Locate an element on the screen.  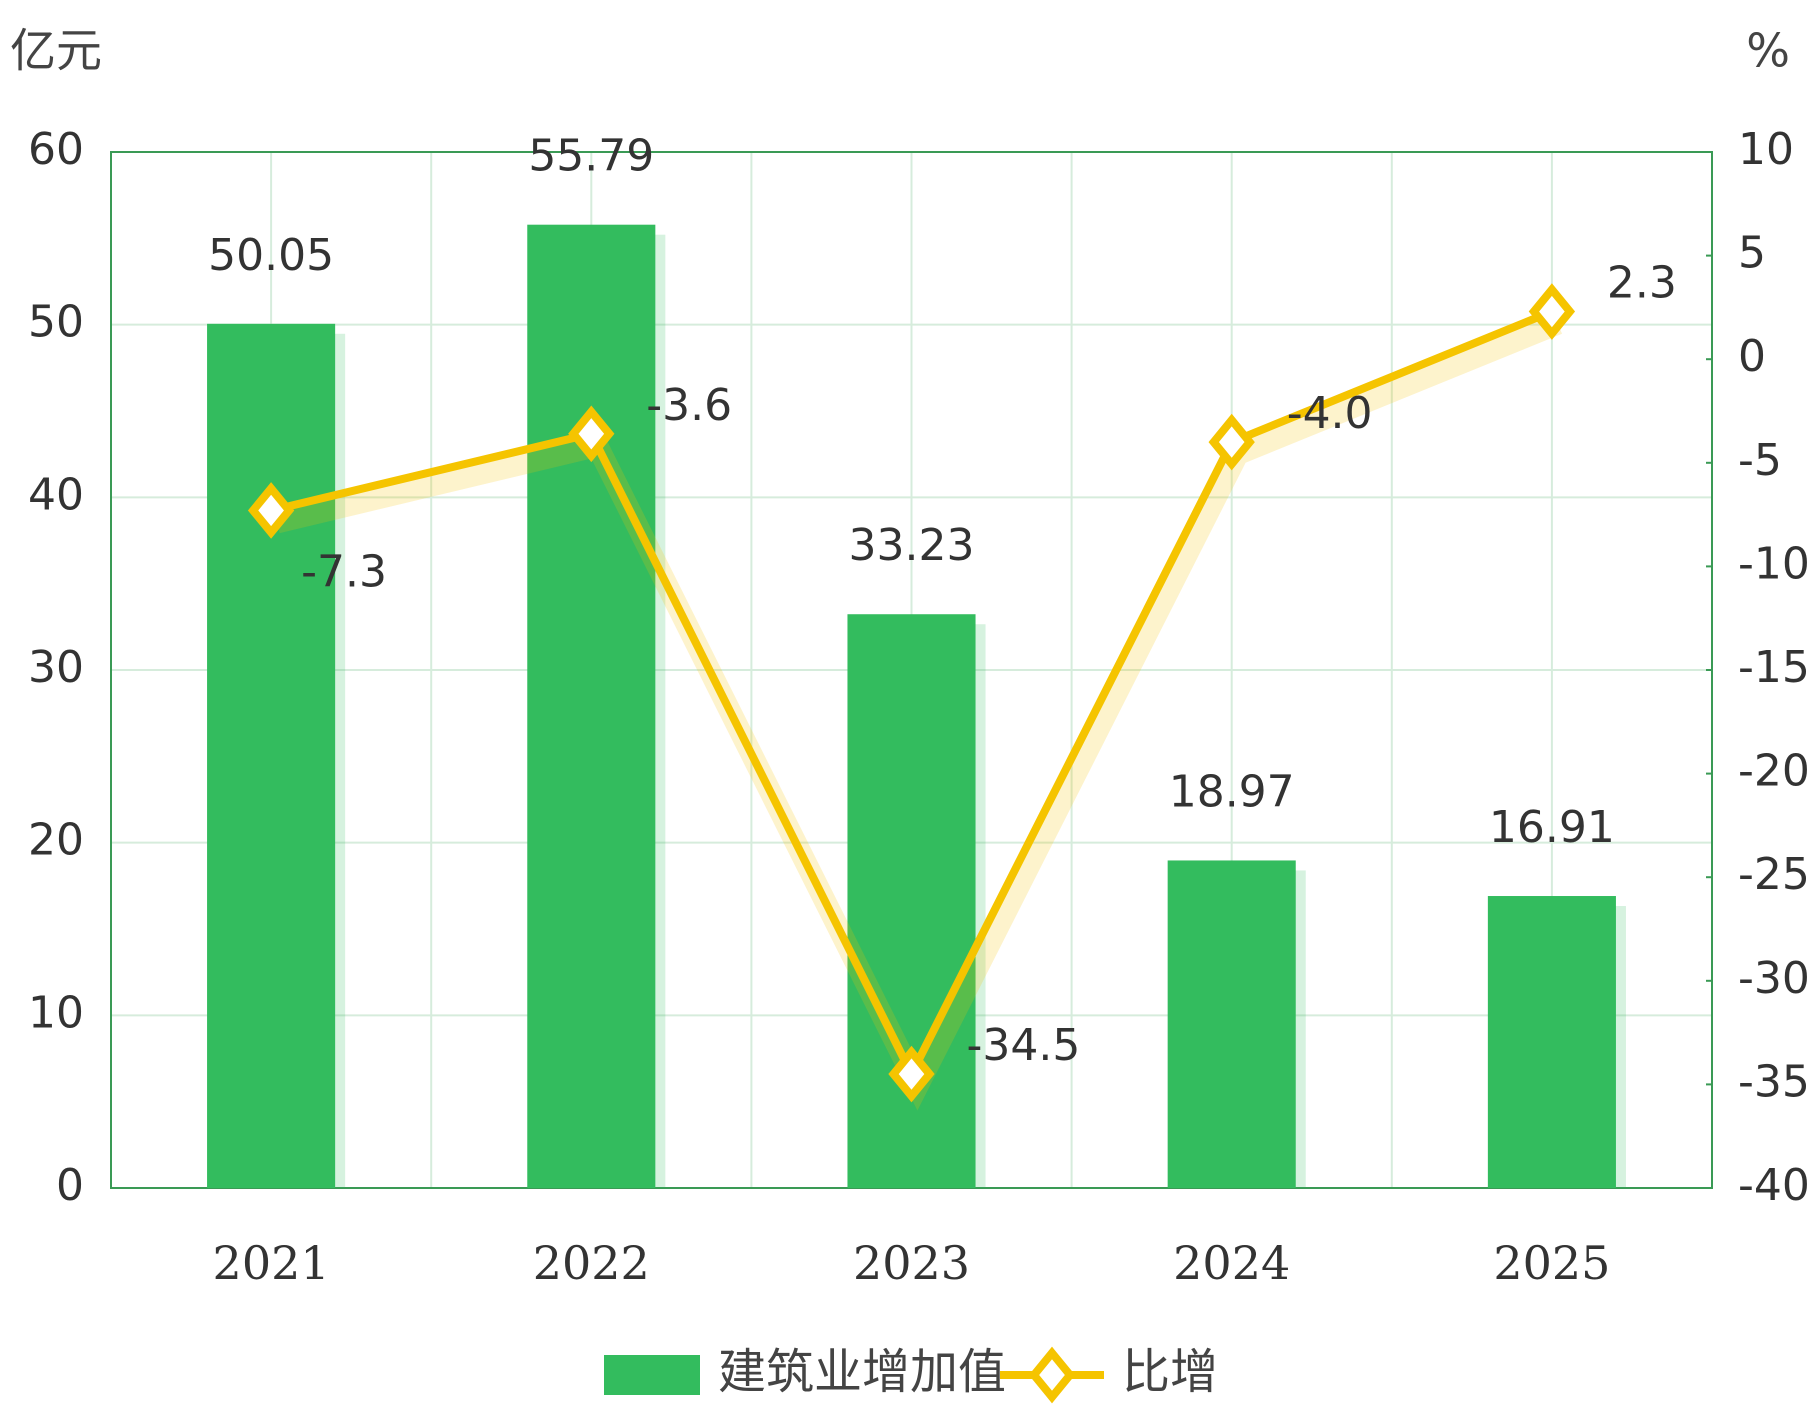
y-tick-label: 50 is located at coordinates (56, 322).